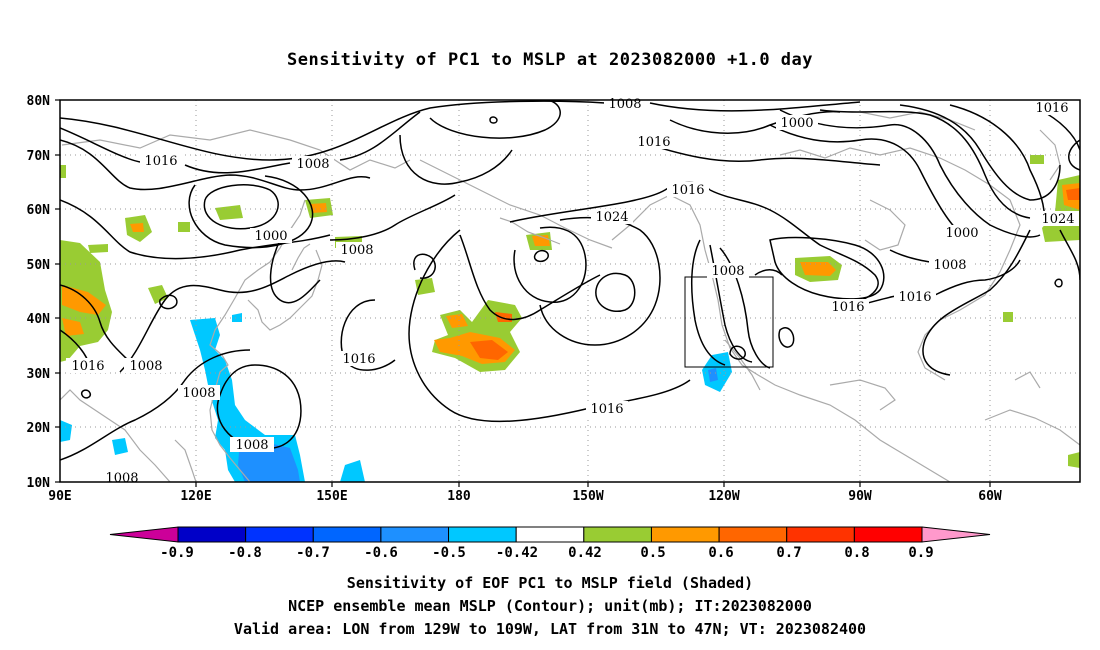  Describe the element at coordinates (39, 483) in the screenshot. I see `lat-label: 10N` at that location.